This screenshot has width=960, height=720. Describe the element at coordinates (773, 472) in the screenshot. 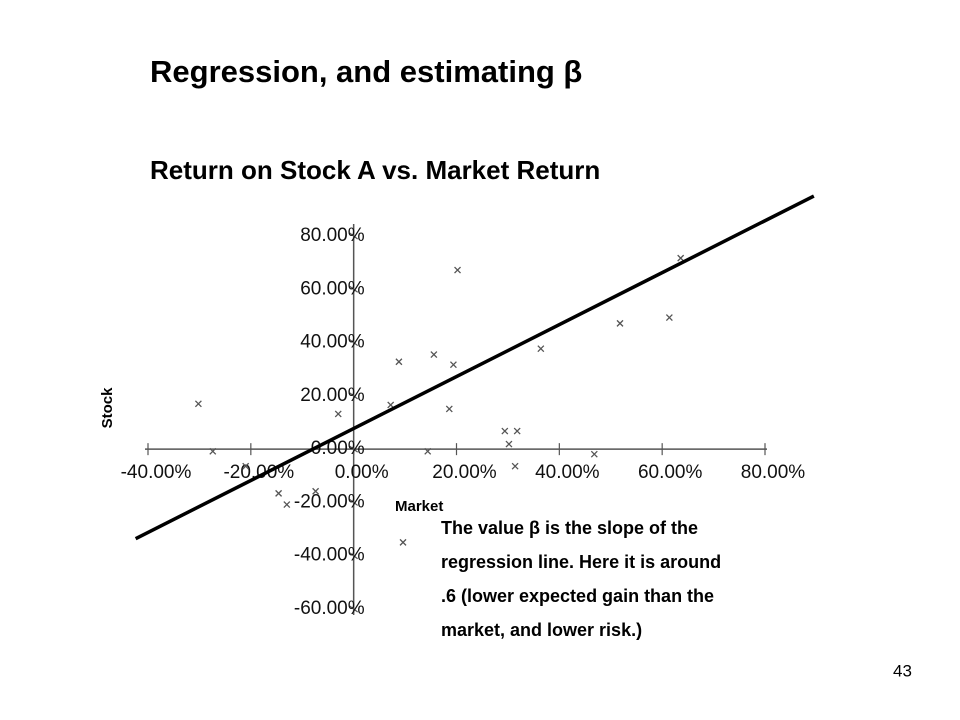

I see `x-tick-label: 80.00%` at that location.